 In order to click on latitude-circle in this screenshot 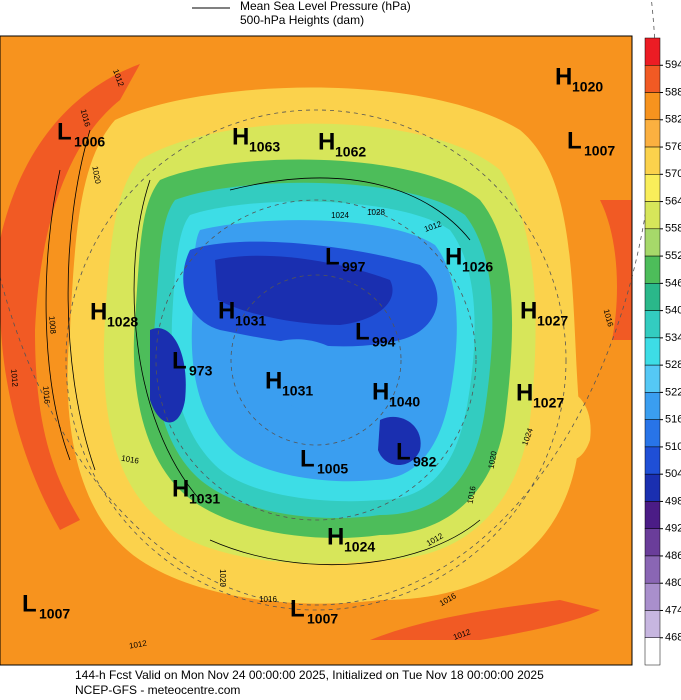, I will do `click(316, 360)`.